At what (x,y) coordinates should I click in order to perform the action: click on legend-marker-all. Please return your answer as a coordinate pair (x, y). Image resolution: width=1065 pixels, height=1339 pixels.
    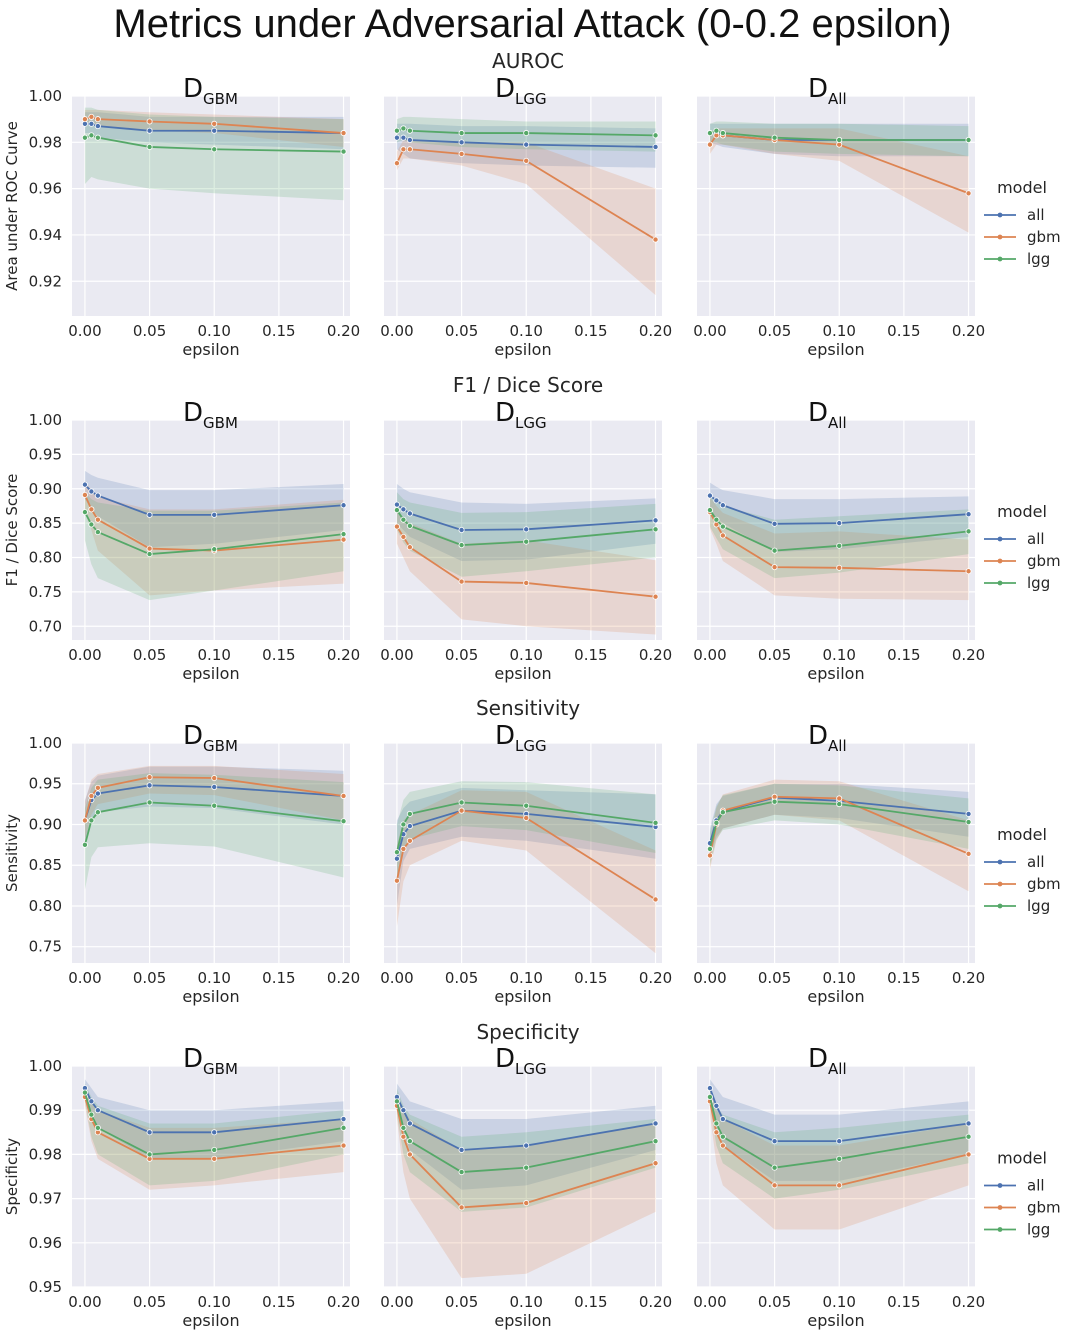
    Looking at the image, I should click on (1000, 539).